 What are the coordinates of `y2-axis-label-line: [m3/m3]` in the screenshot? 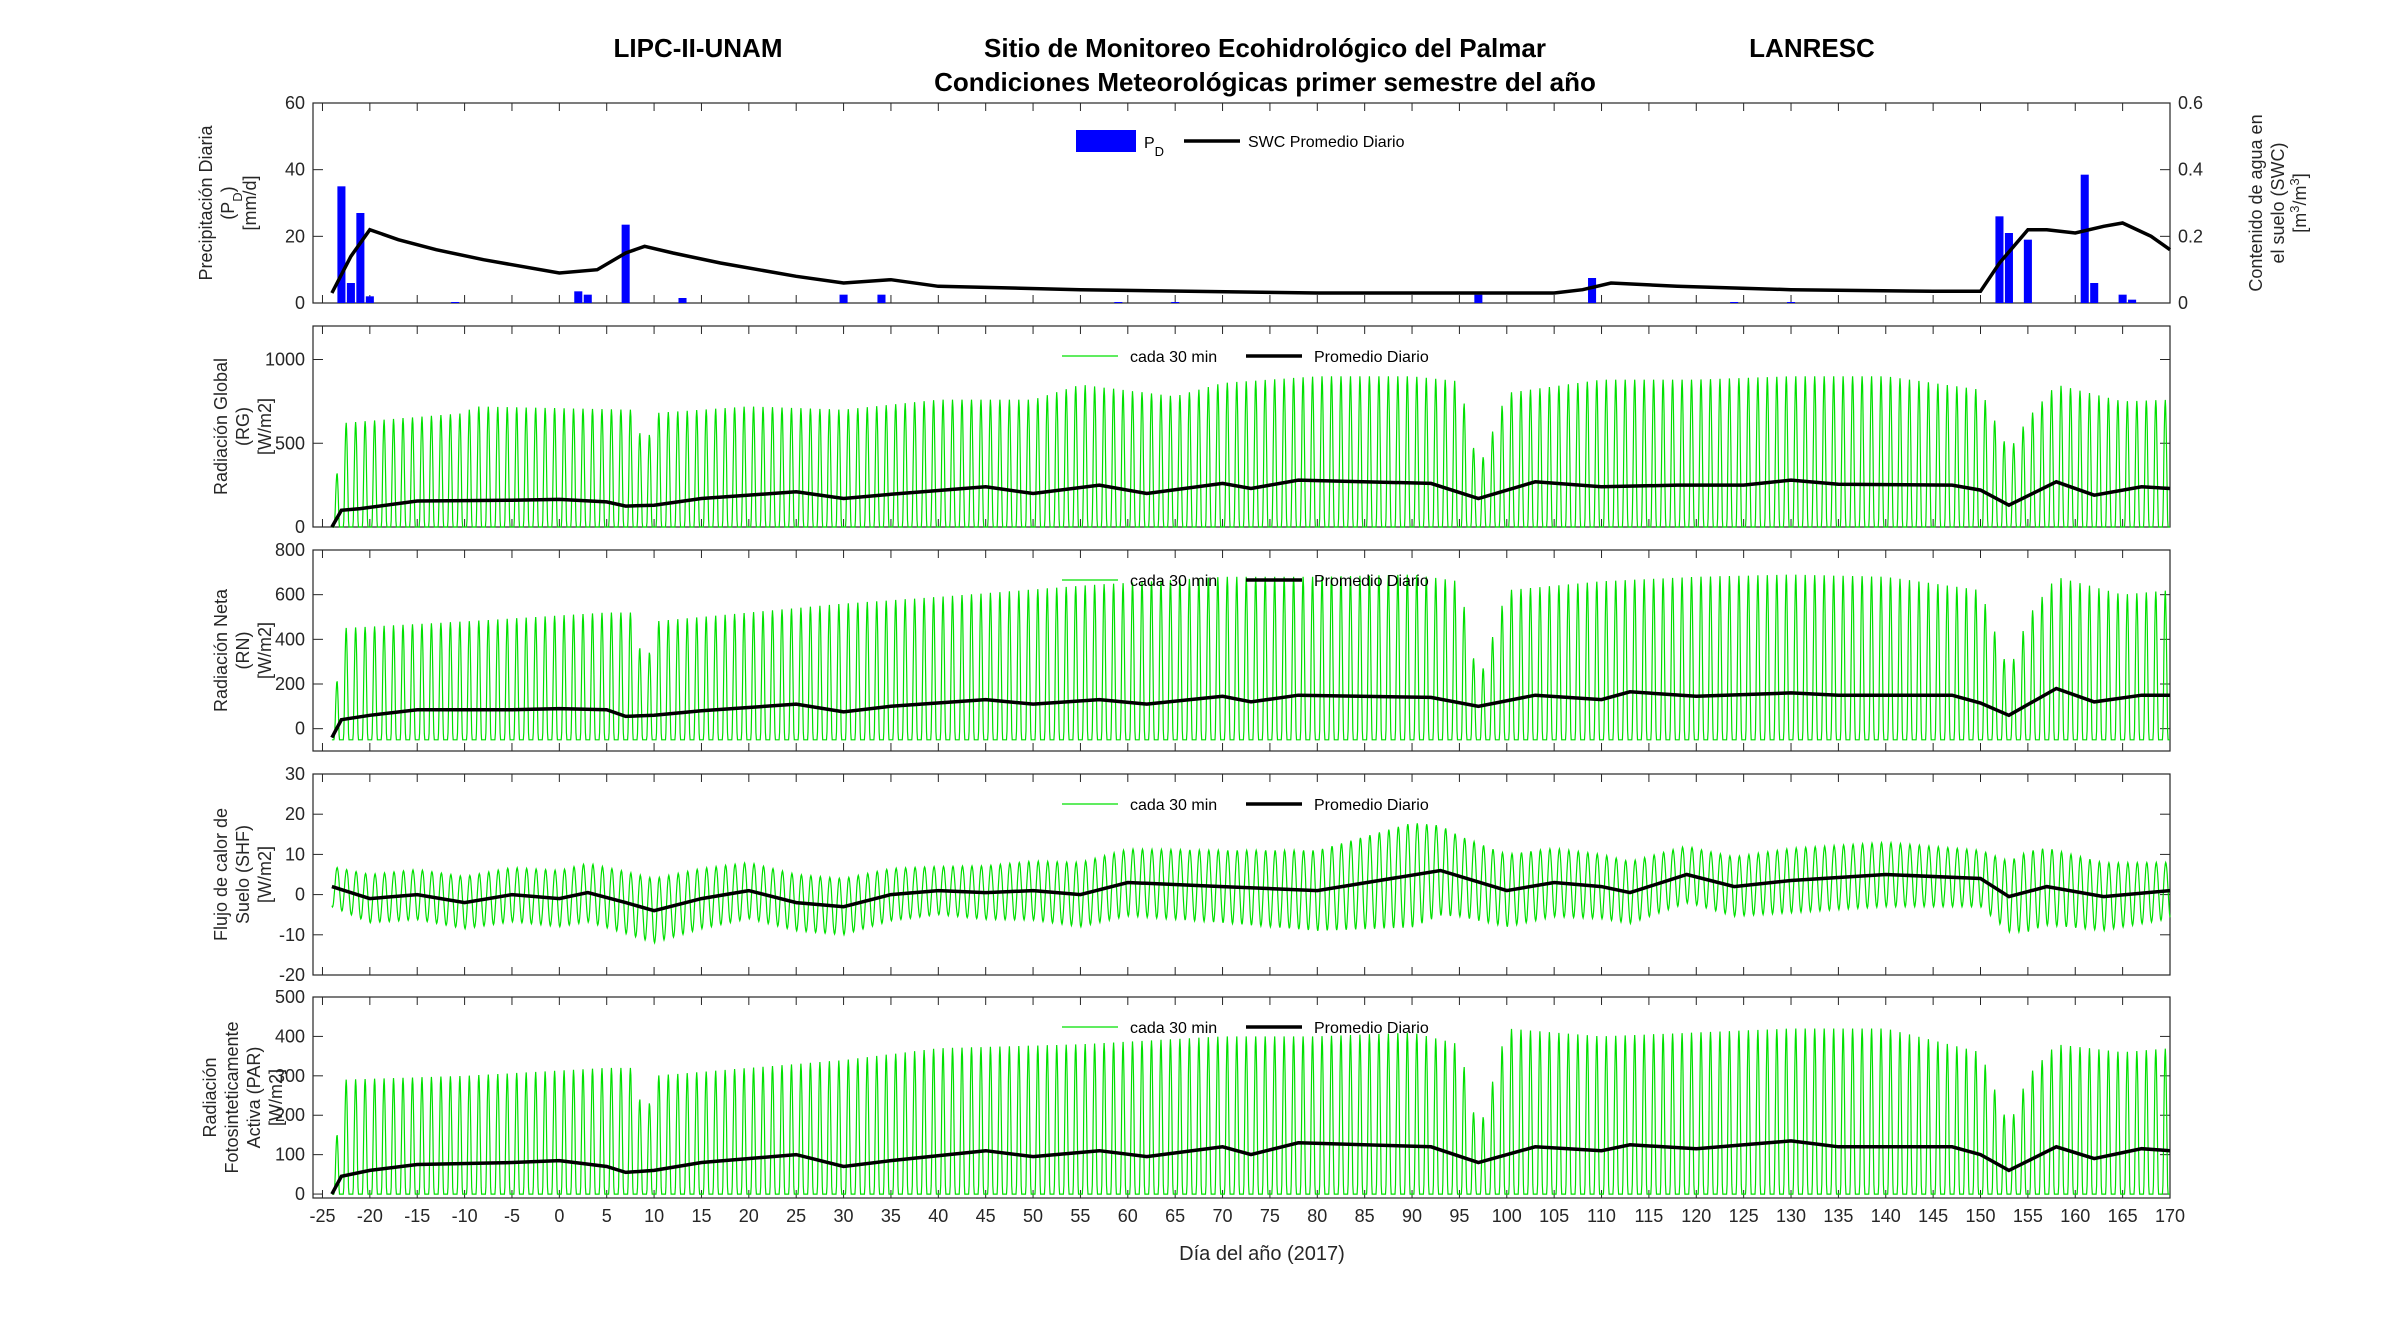 It's located at (2299, 202).